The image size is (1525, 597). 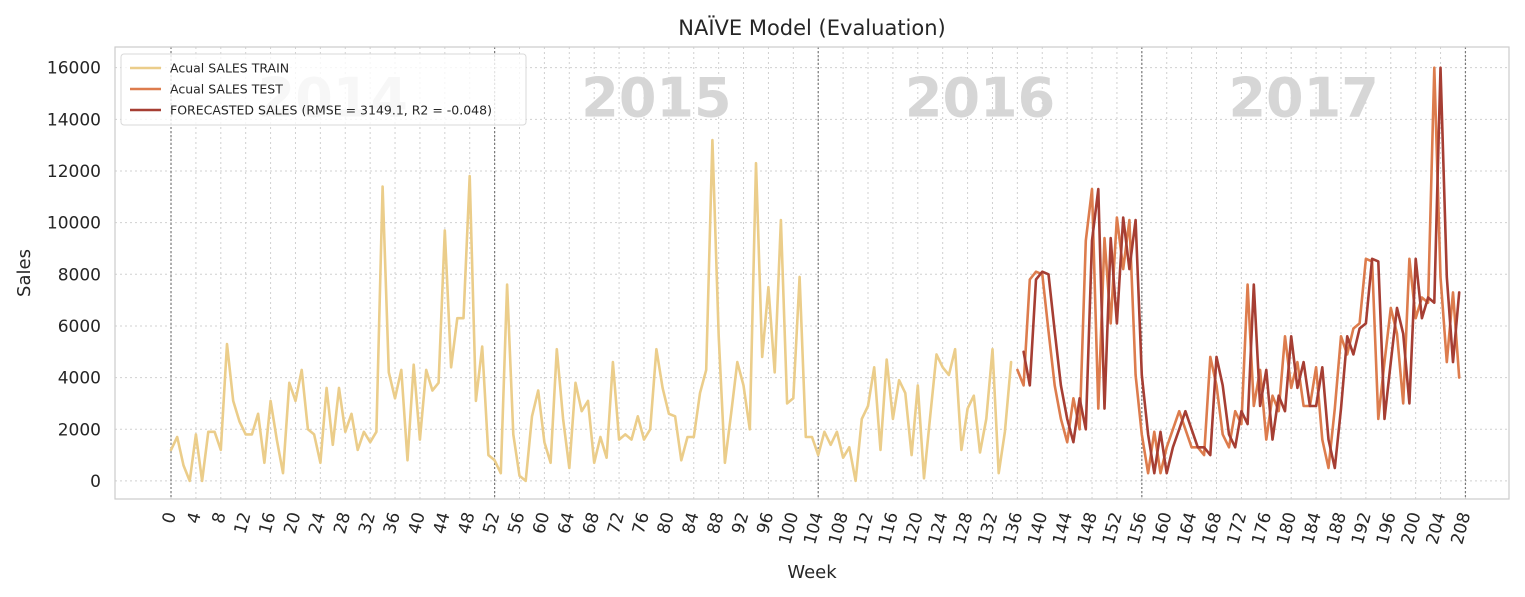 What do you see at coordinates (170, 518) in the screenshot?
I see `x-tick-label: 0` at bounding box center [170, 518].